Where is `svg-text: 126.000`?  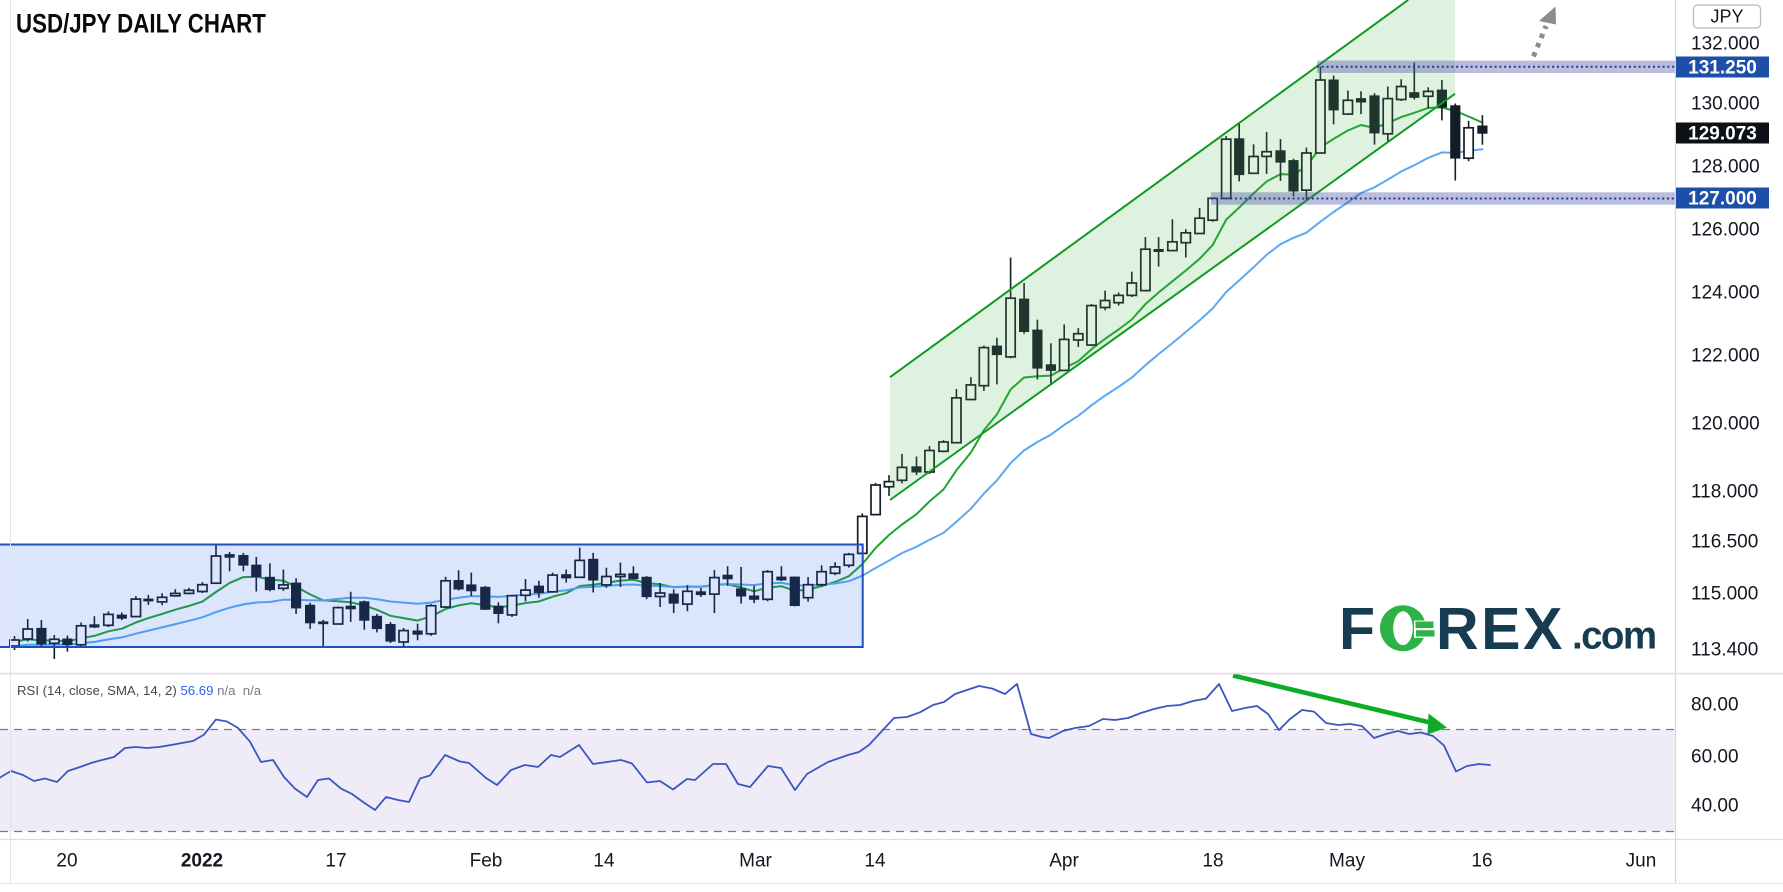
svg-text: 126.000 is located at coordinates (1725, 230).